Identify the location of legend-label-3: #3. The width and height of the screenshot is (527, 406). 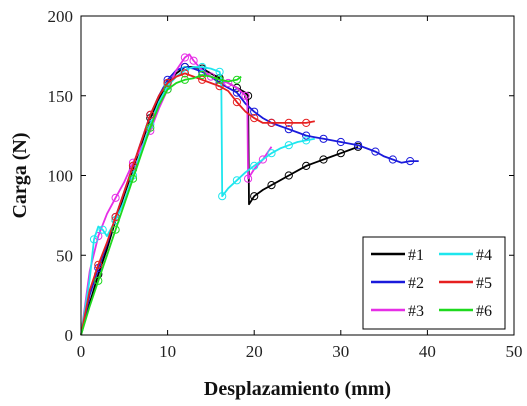
(416, 311).